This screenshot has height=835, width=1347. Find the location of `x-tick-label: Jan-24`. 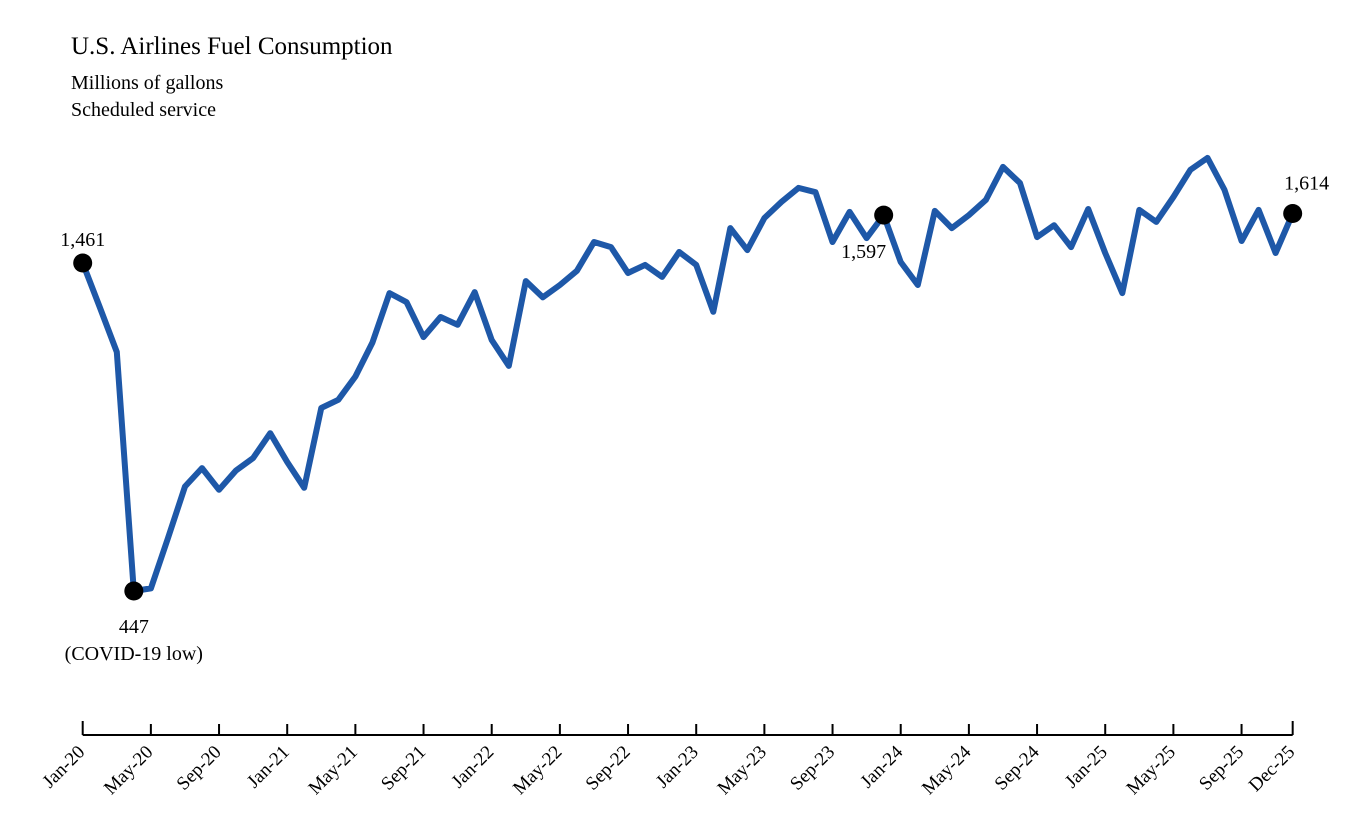

x-tick-label: Jan-24 is located at coordinates (882, 766).